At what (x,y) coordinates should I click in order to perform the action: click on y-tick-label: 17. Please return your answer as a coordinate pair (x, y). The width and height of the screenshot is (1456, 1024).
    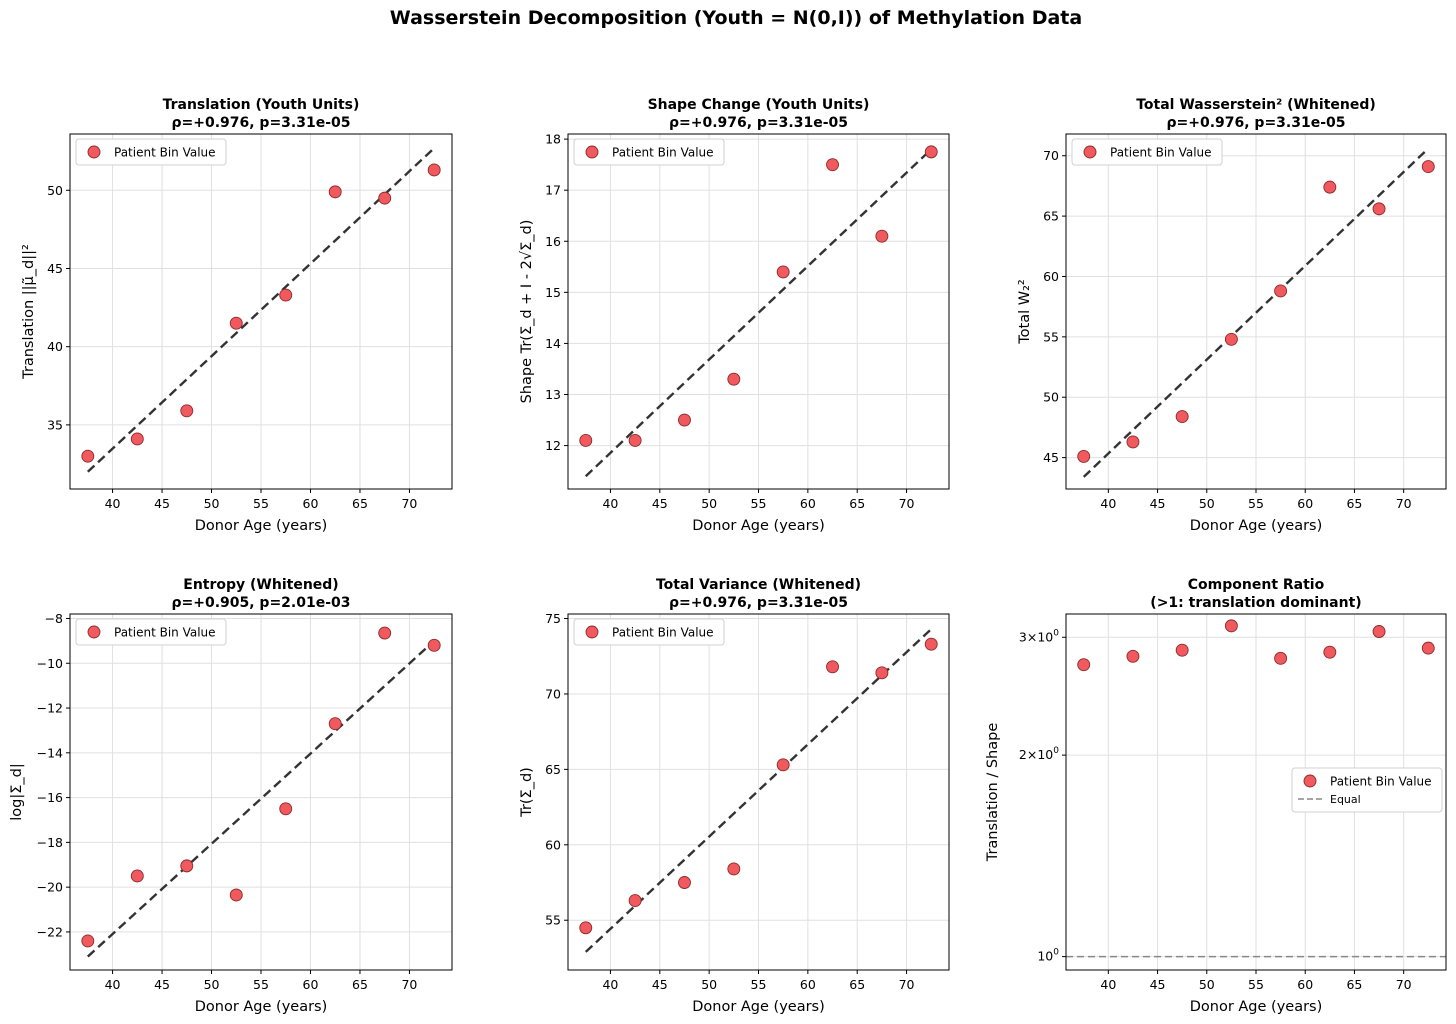
    Looking at the image, I should click on (553, 190).